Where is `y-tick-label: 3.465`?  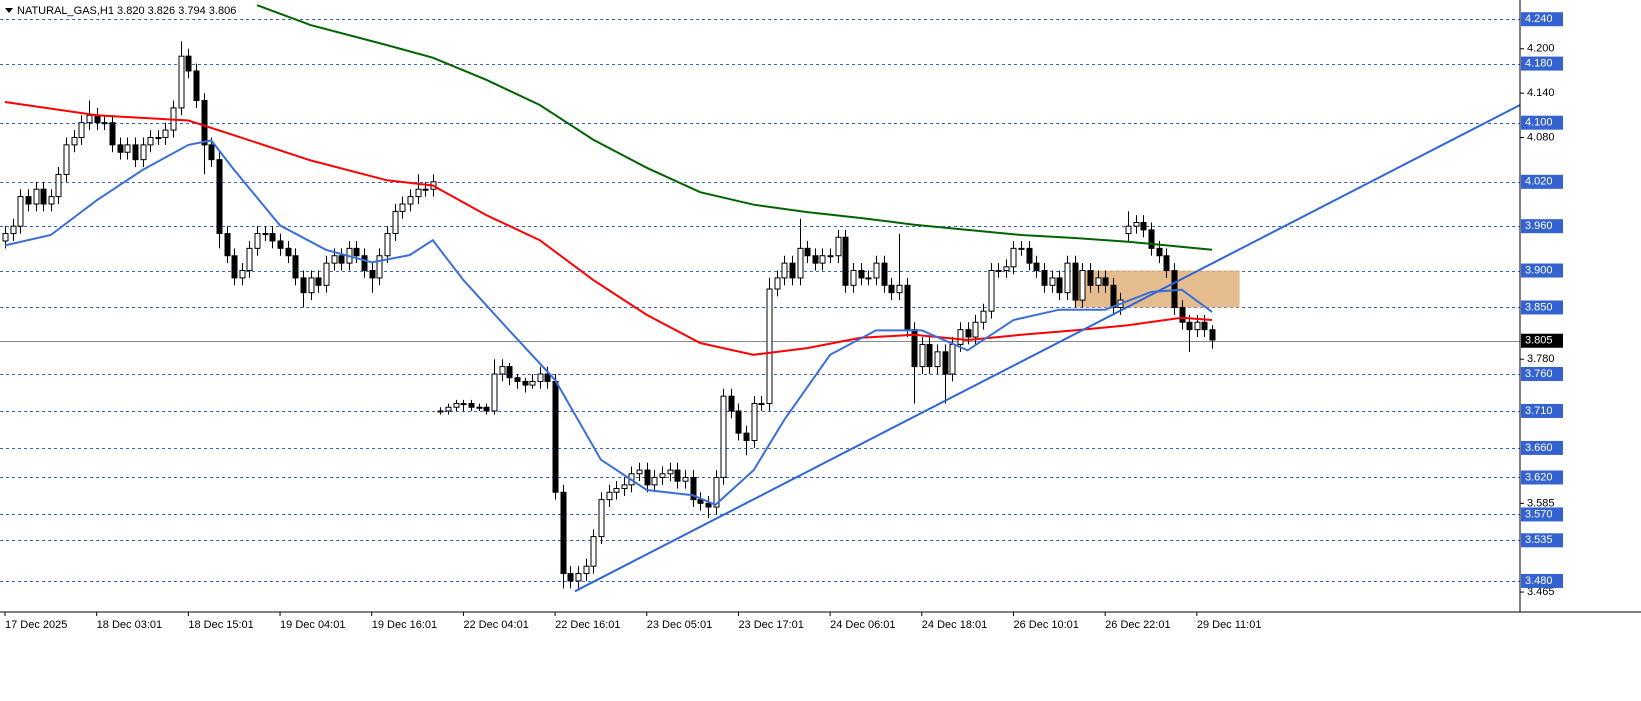 y-tick-label: 3.465 is located at coordinates (1541, 592).